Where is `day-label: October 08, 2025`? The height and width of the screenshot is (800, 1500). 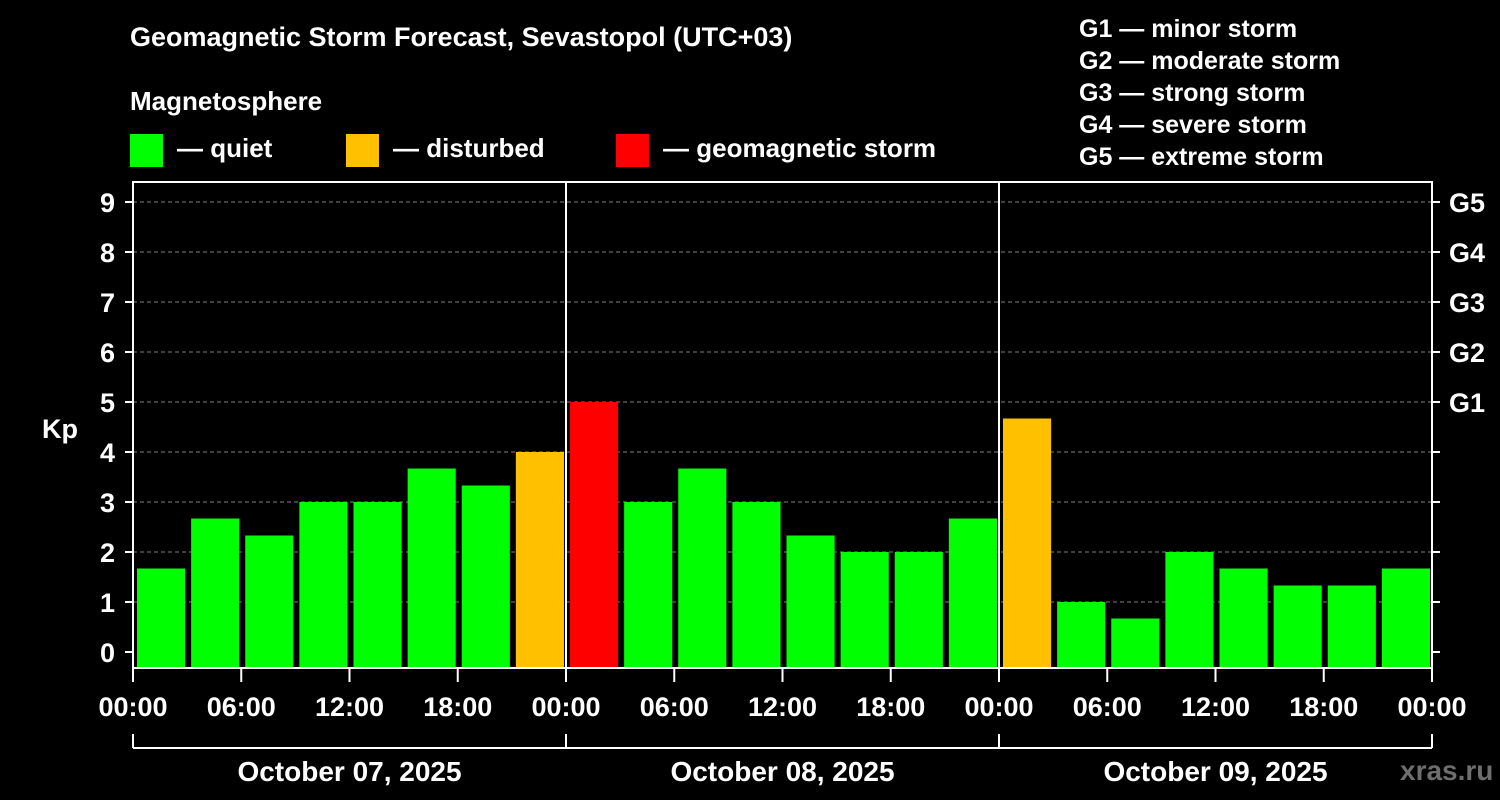
day-label: October 08, 2025 is located at coordinates (782, 771).